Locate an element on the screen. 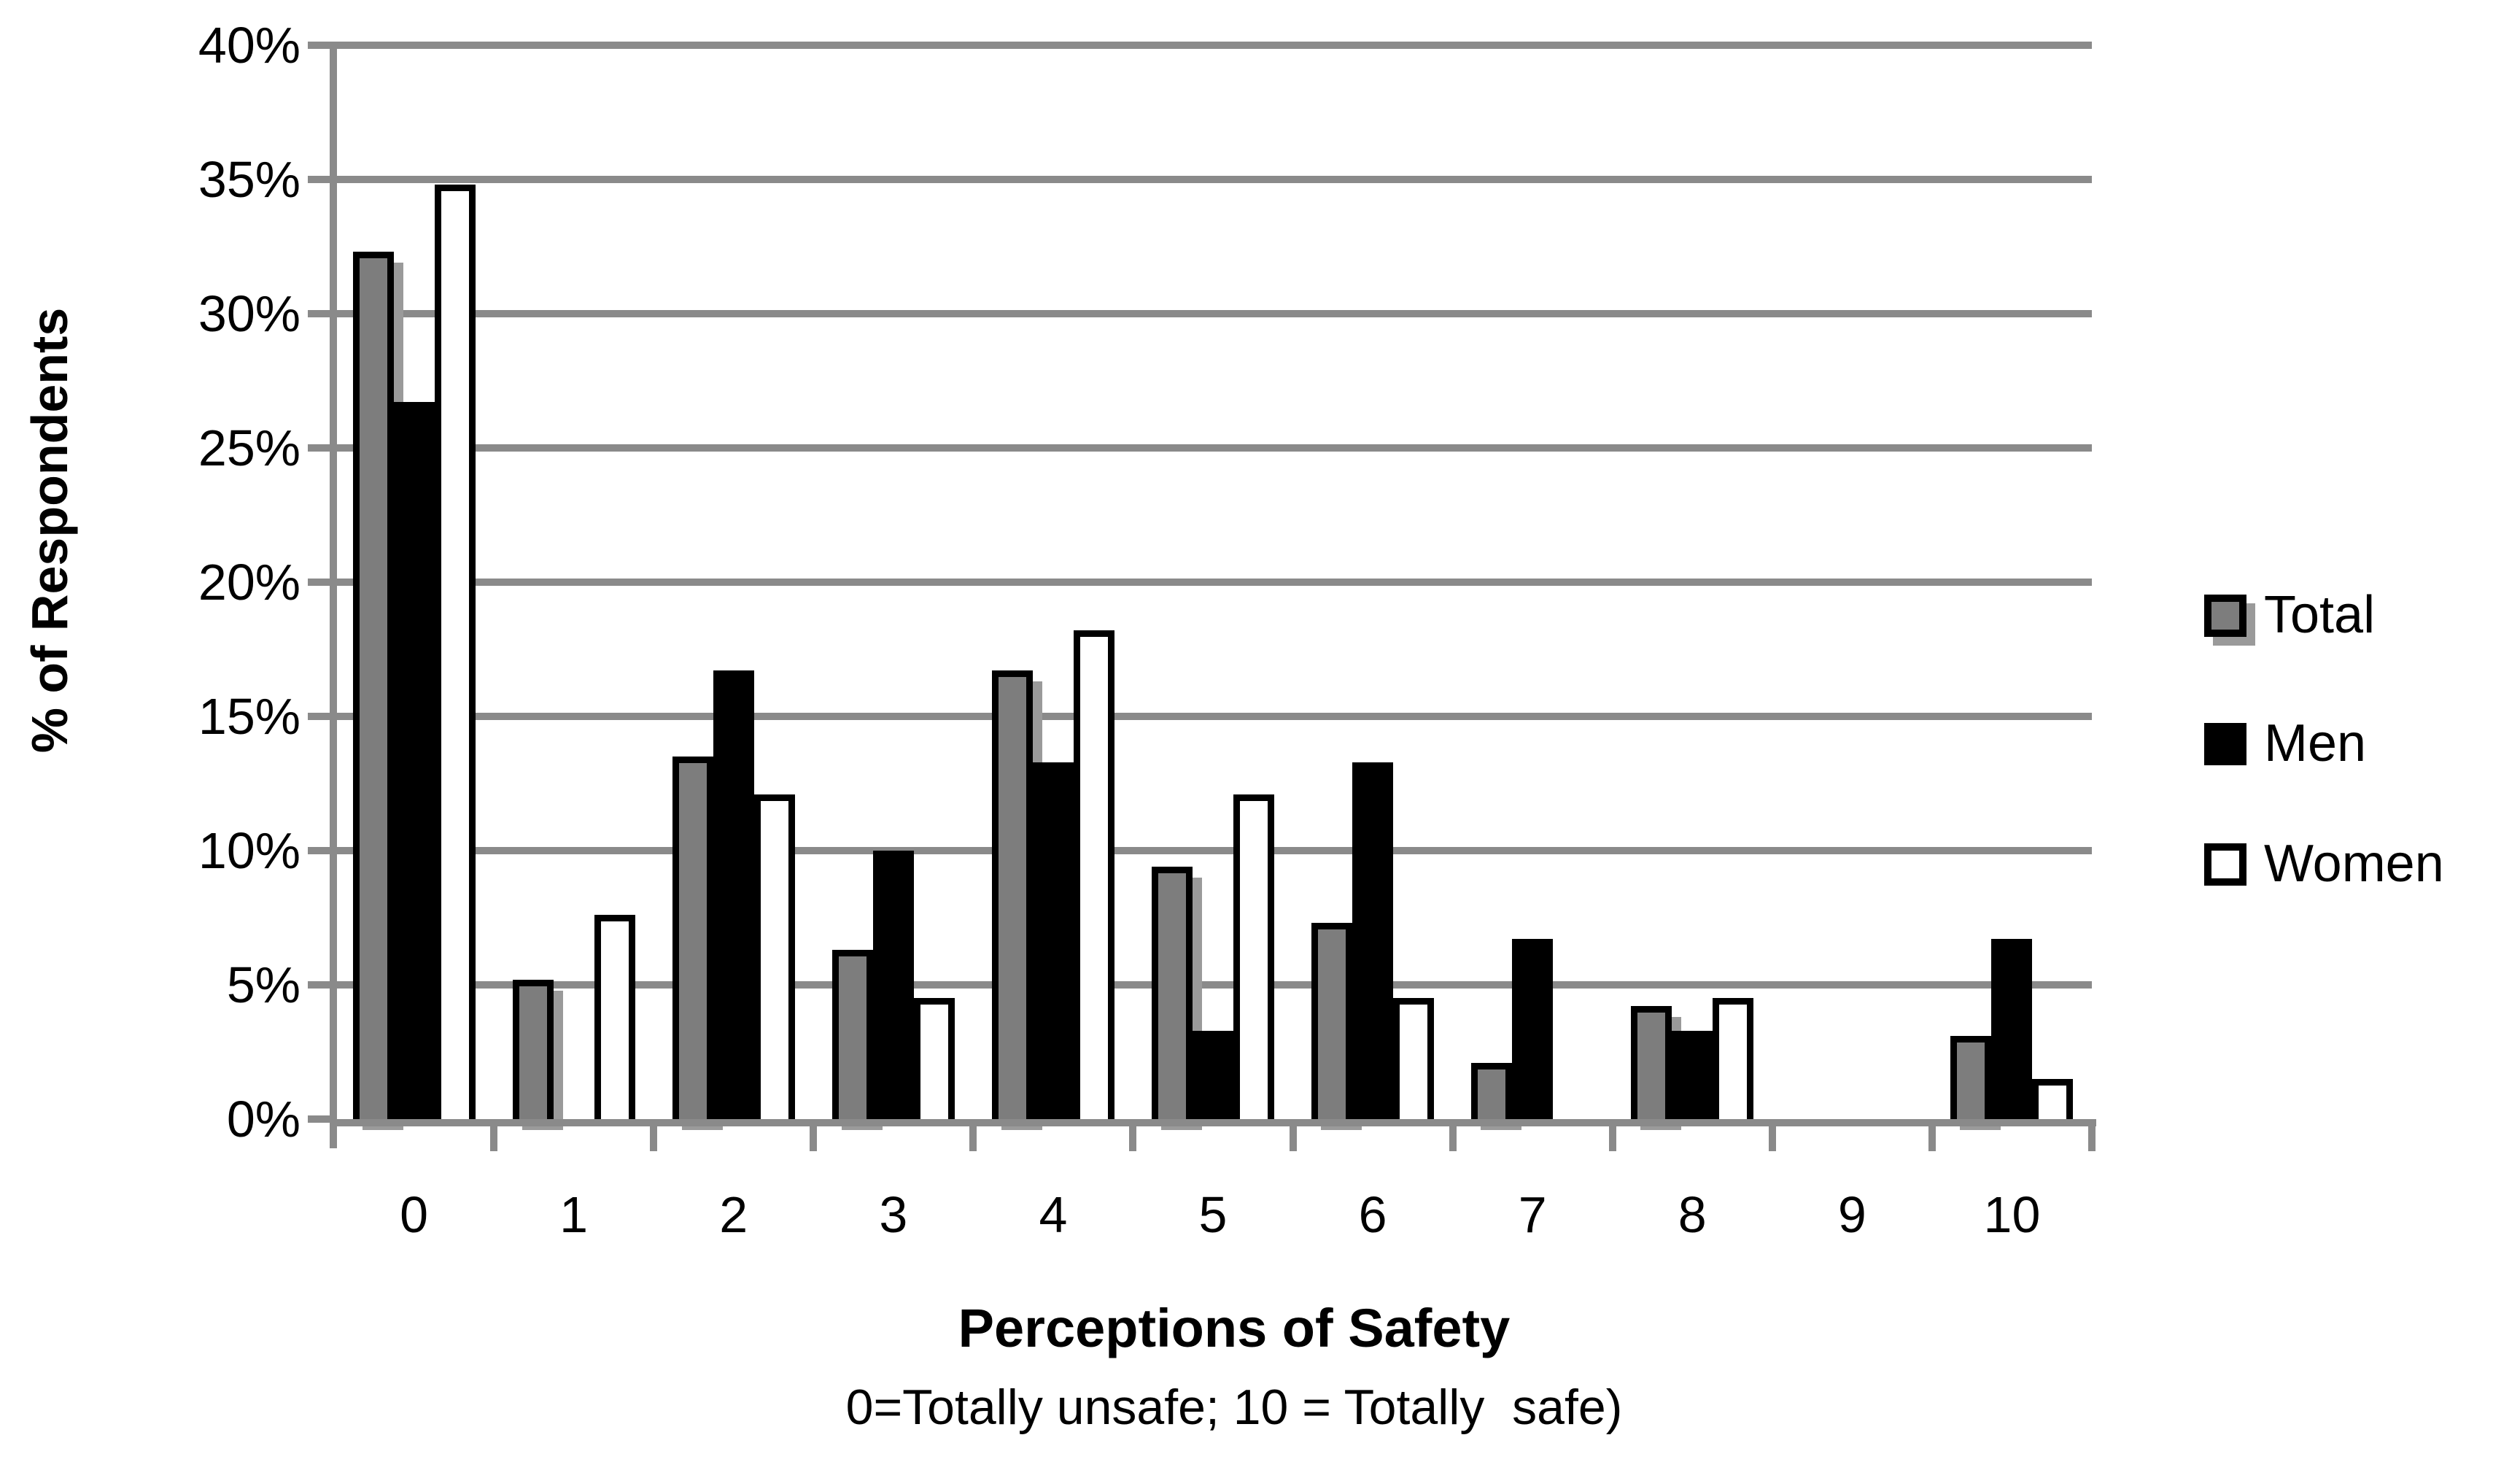 This screenshot has height=1470, width=2520. bar-men-cat4 is located at coordinates (1053, 940).